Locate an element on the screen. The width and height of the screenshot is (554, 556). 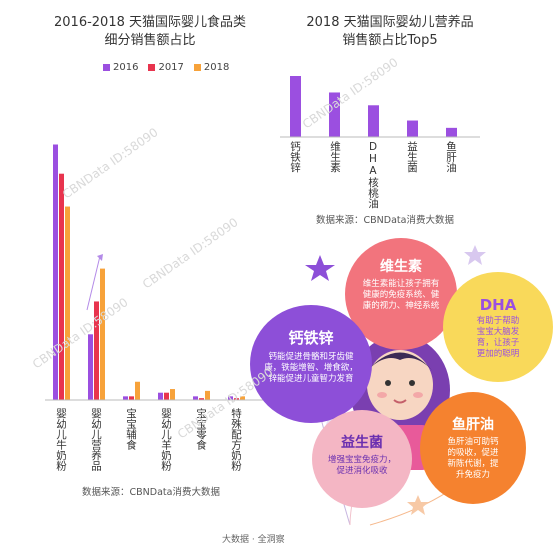
trend-arrow is located at coordinates (93, 283).